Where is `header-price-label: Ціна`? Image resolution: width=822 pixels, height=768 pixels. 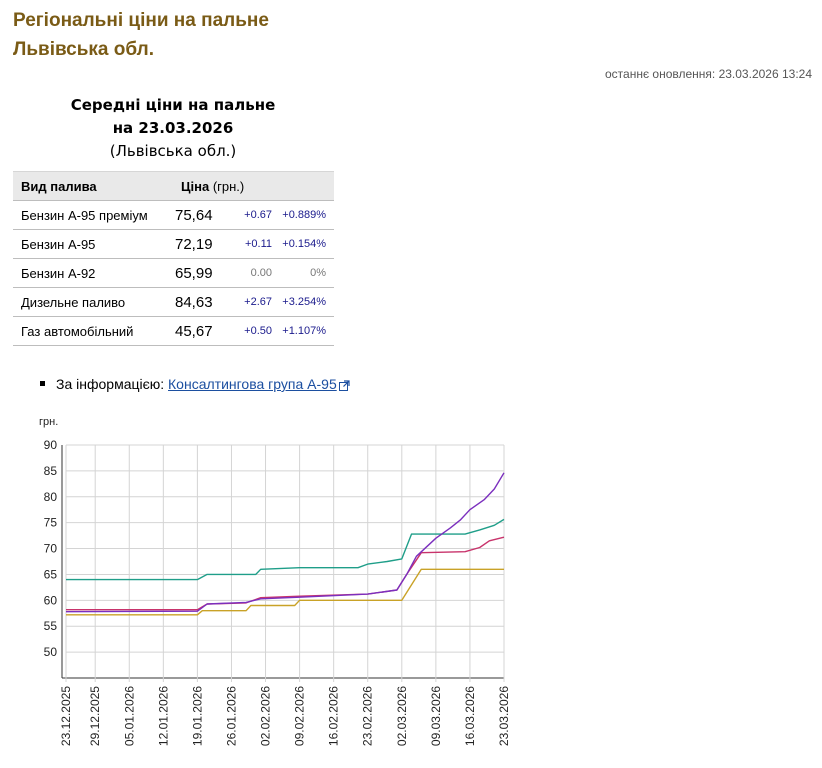 header-price-label: Ціна is located at coordinates (195, 186).